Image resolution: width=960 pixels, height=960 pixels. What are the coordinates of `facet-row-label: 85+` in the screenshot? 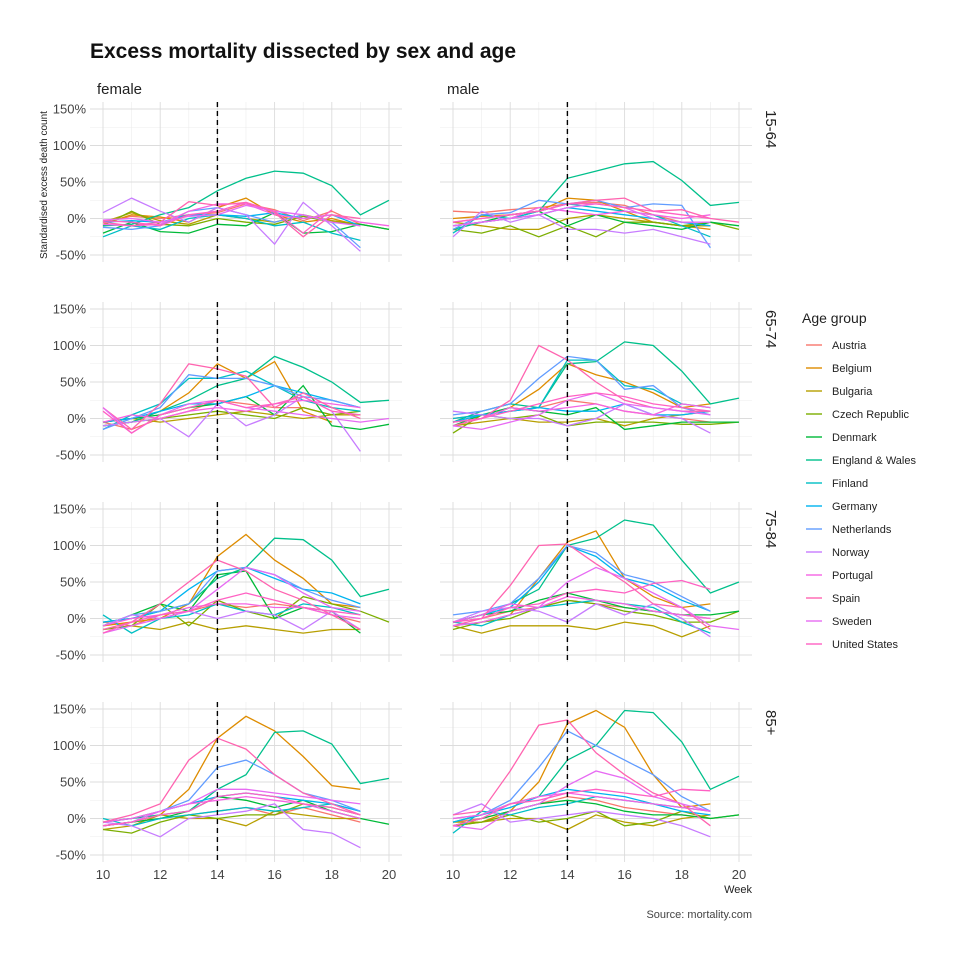 It's located at (770, 723).